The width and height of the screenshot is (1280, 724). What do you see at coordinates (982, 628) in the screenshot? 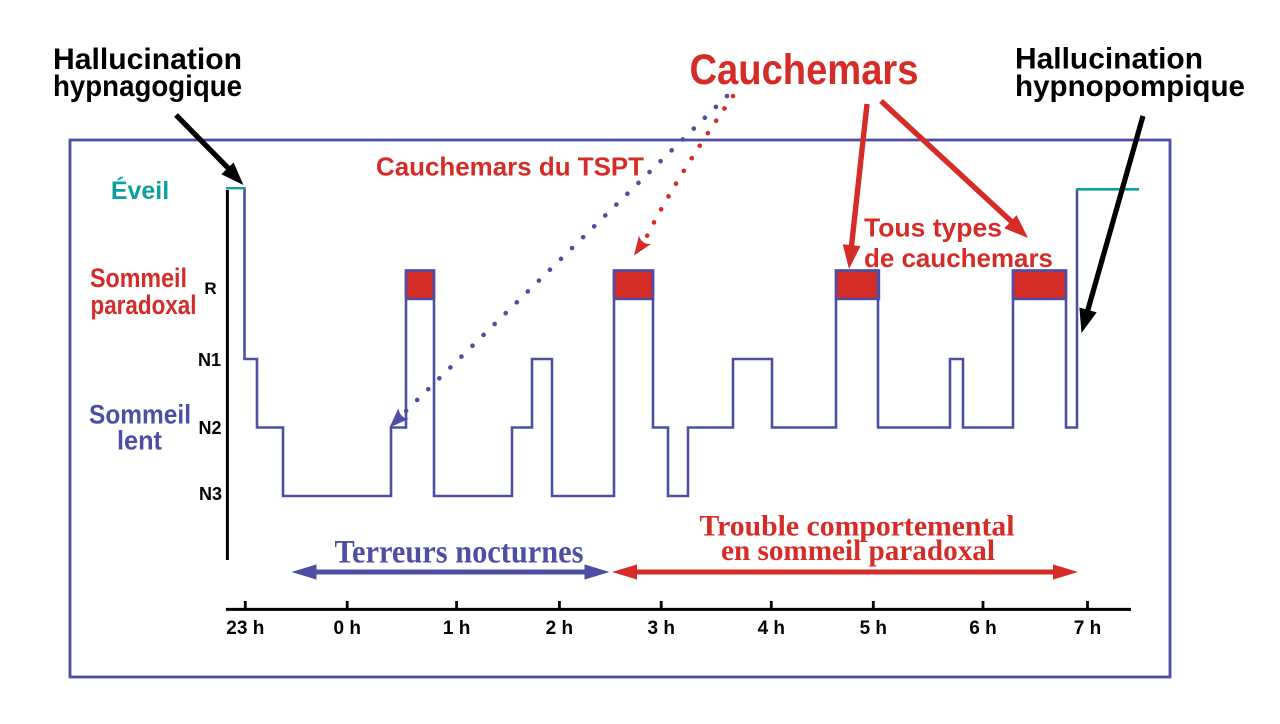
I see `svg-text: 6 h` at bounding box center [982, 628].